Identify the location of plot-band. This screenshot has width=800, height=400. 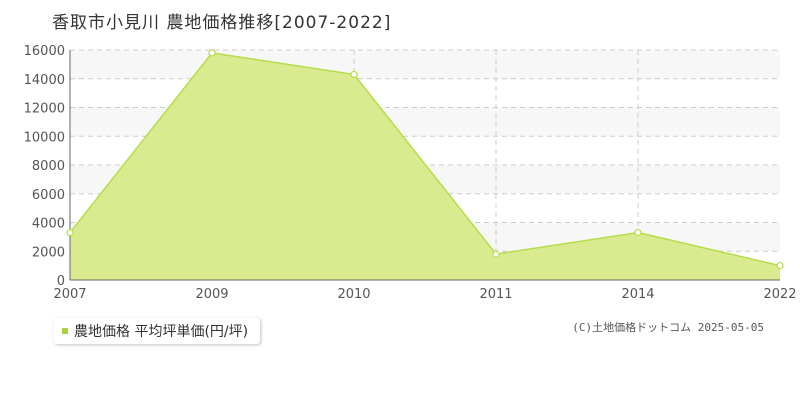
(425, 64).